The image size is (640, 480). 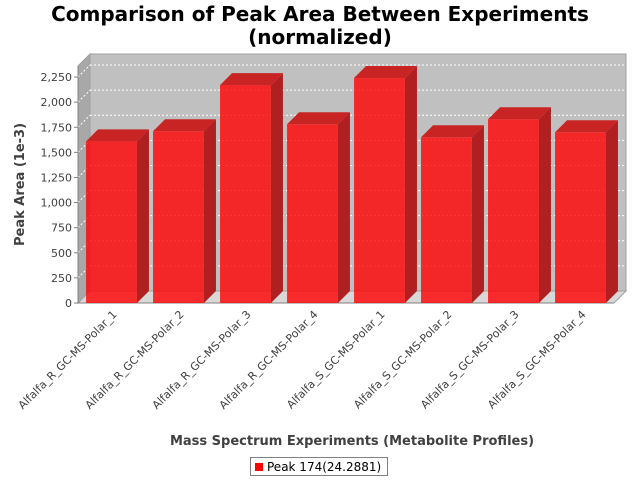 What do you see at coordinates (57, 77) in the screenshot?
I see `y-tick-label: 2,250` at bounding box center [57, 77].